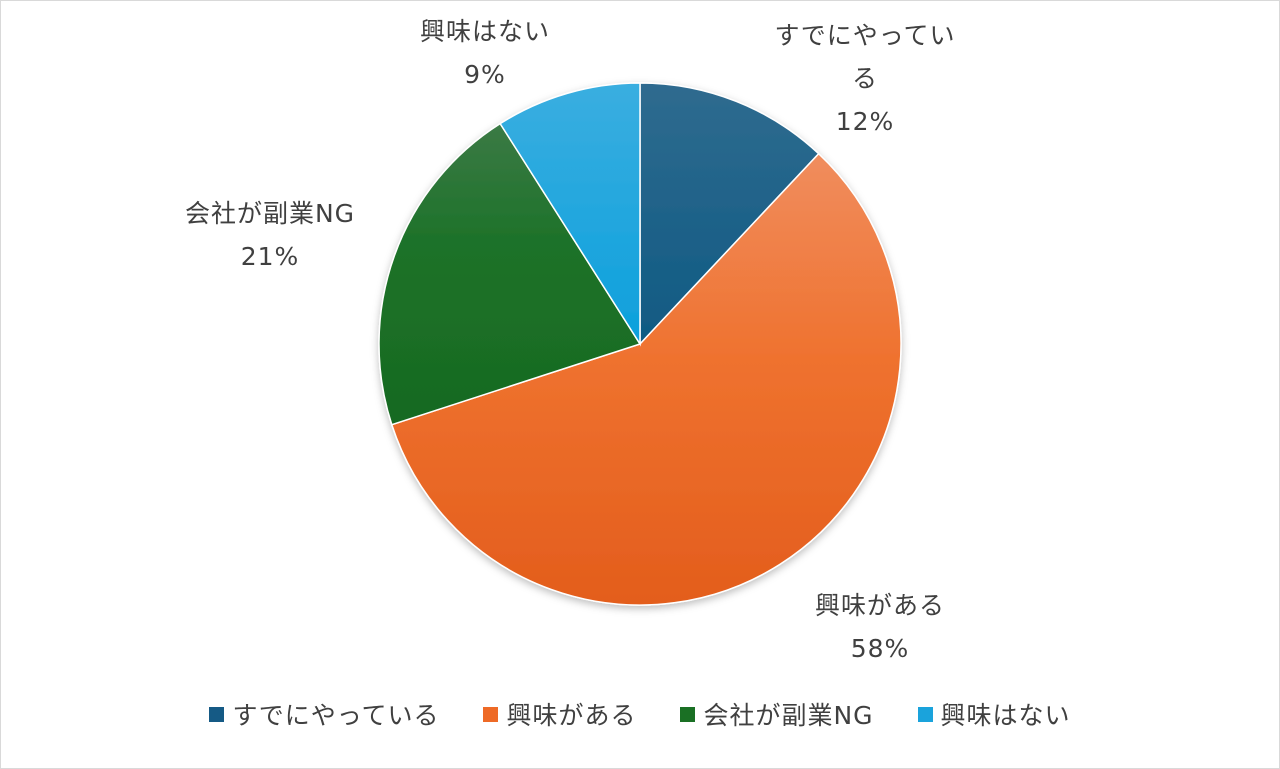 The height and width of the screenshot is (769, 1280). I want to click on data-label-2: 会社が副業NG 21%, so click(270, 235).